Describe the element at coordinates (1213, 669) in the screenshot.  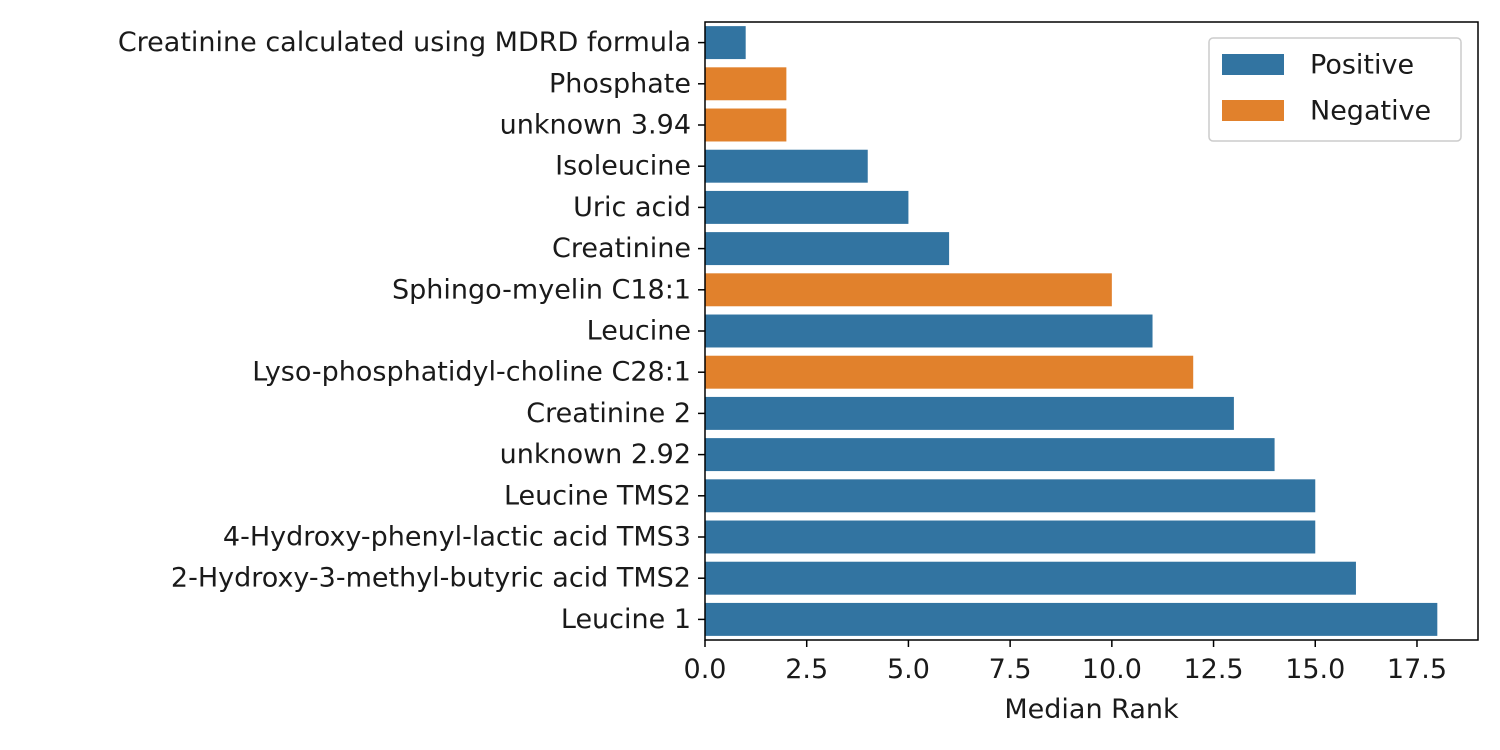
I see `x-tick-label: 12.5` at that location.